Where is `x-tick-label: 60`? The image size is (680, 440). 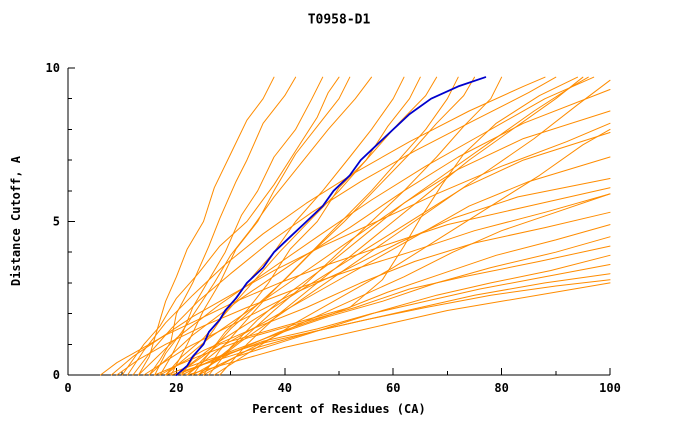
x-tick-label: 60 is located at coordinates (393, 388).